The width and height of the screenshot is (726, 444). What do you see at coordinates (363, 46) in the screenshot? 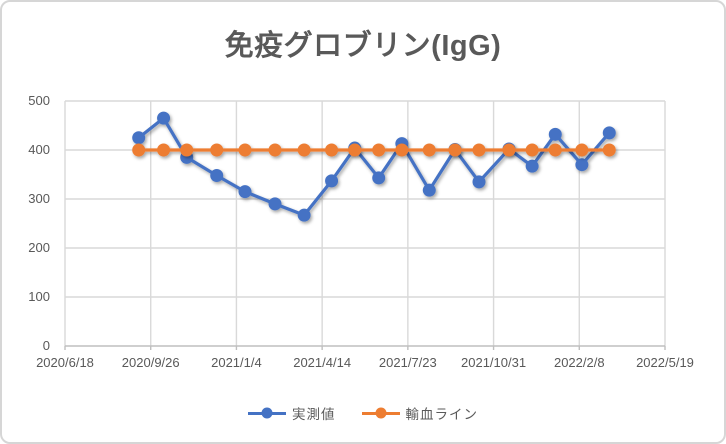
I see `chart-title: 免疫グロブリン(IgG)` at bounding box center [363, 46].